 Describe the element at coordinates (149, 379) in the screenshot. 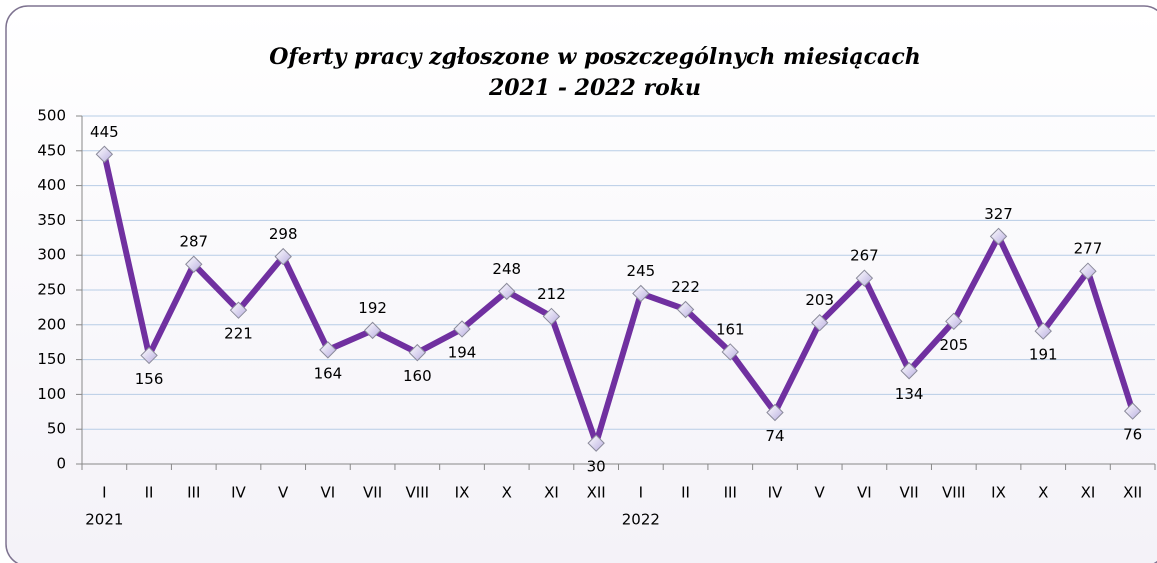

I see `data-label: 156` at that location.